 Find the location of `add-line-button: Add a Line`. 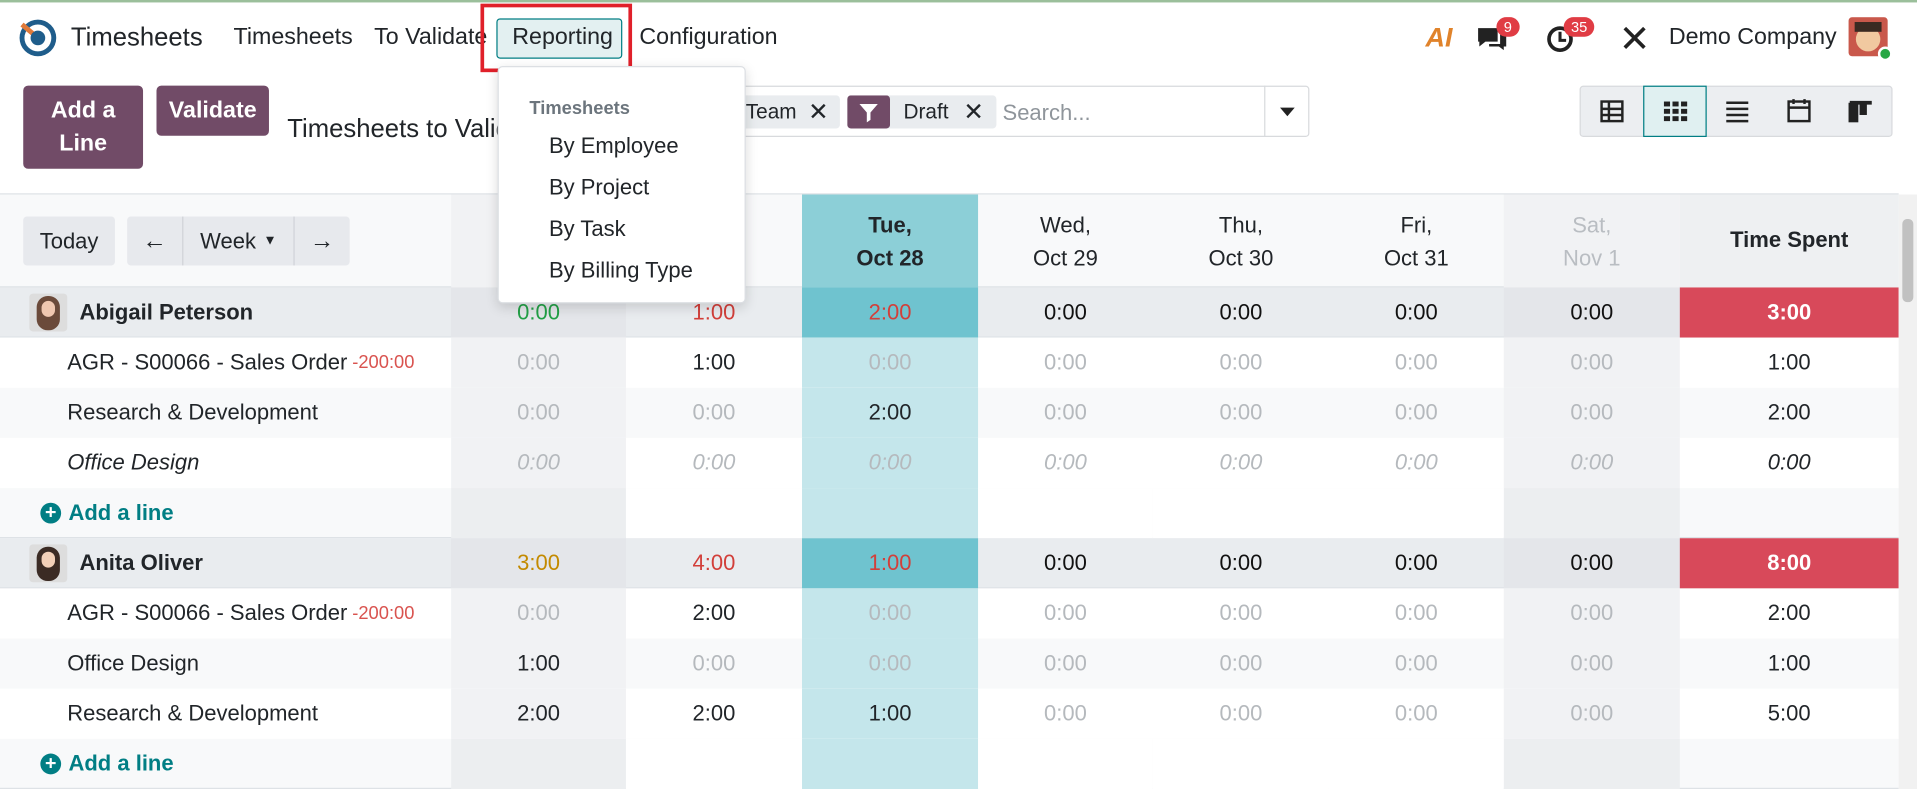

add-line-button: Add a Line is located at coordinates (83, 127).